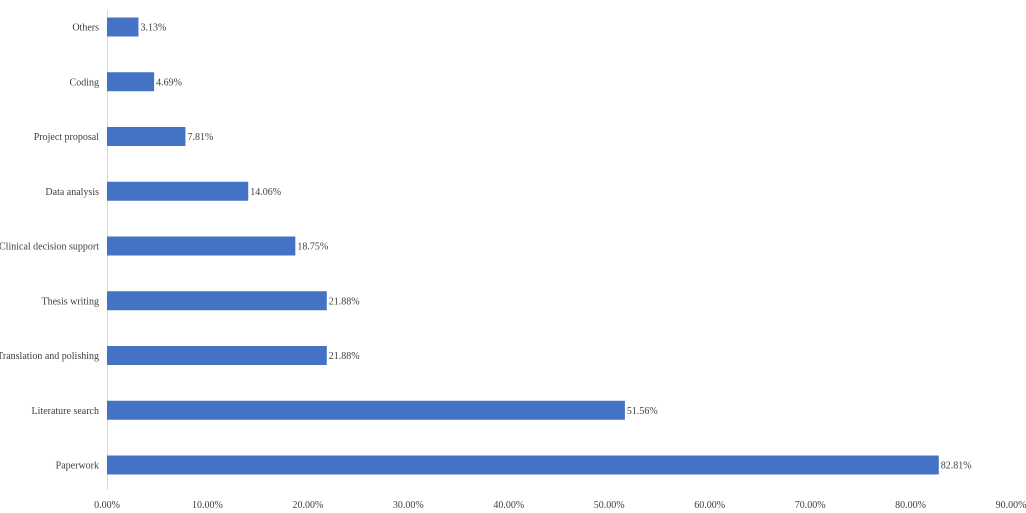 This screenshot has width=1026, height=513. What do you see at coordinates (609, 504) in the screenshot?
I see `x-tick-label: 50.00%` at bounding box center [609, 504].